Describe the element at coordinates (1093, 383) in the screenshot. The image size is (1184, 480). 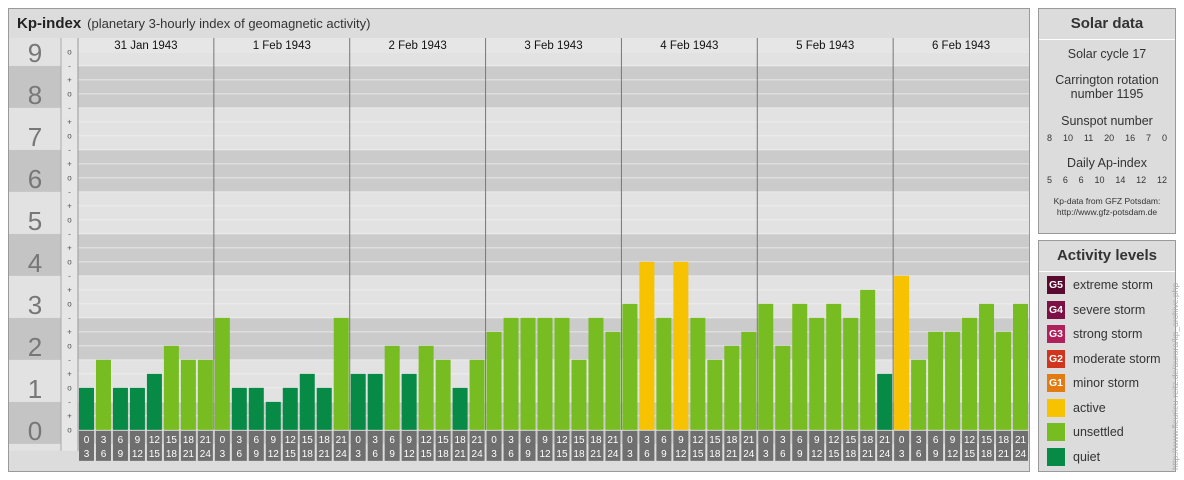
I see `legend-item: G1 minor storm` at that location.